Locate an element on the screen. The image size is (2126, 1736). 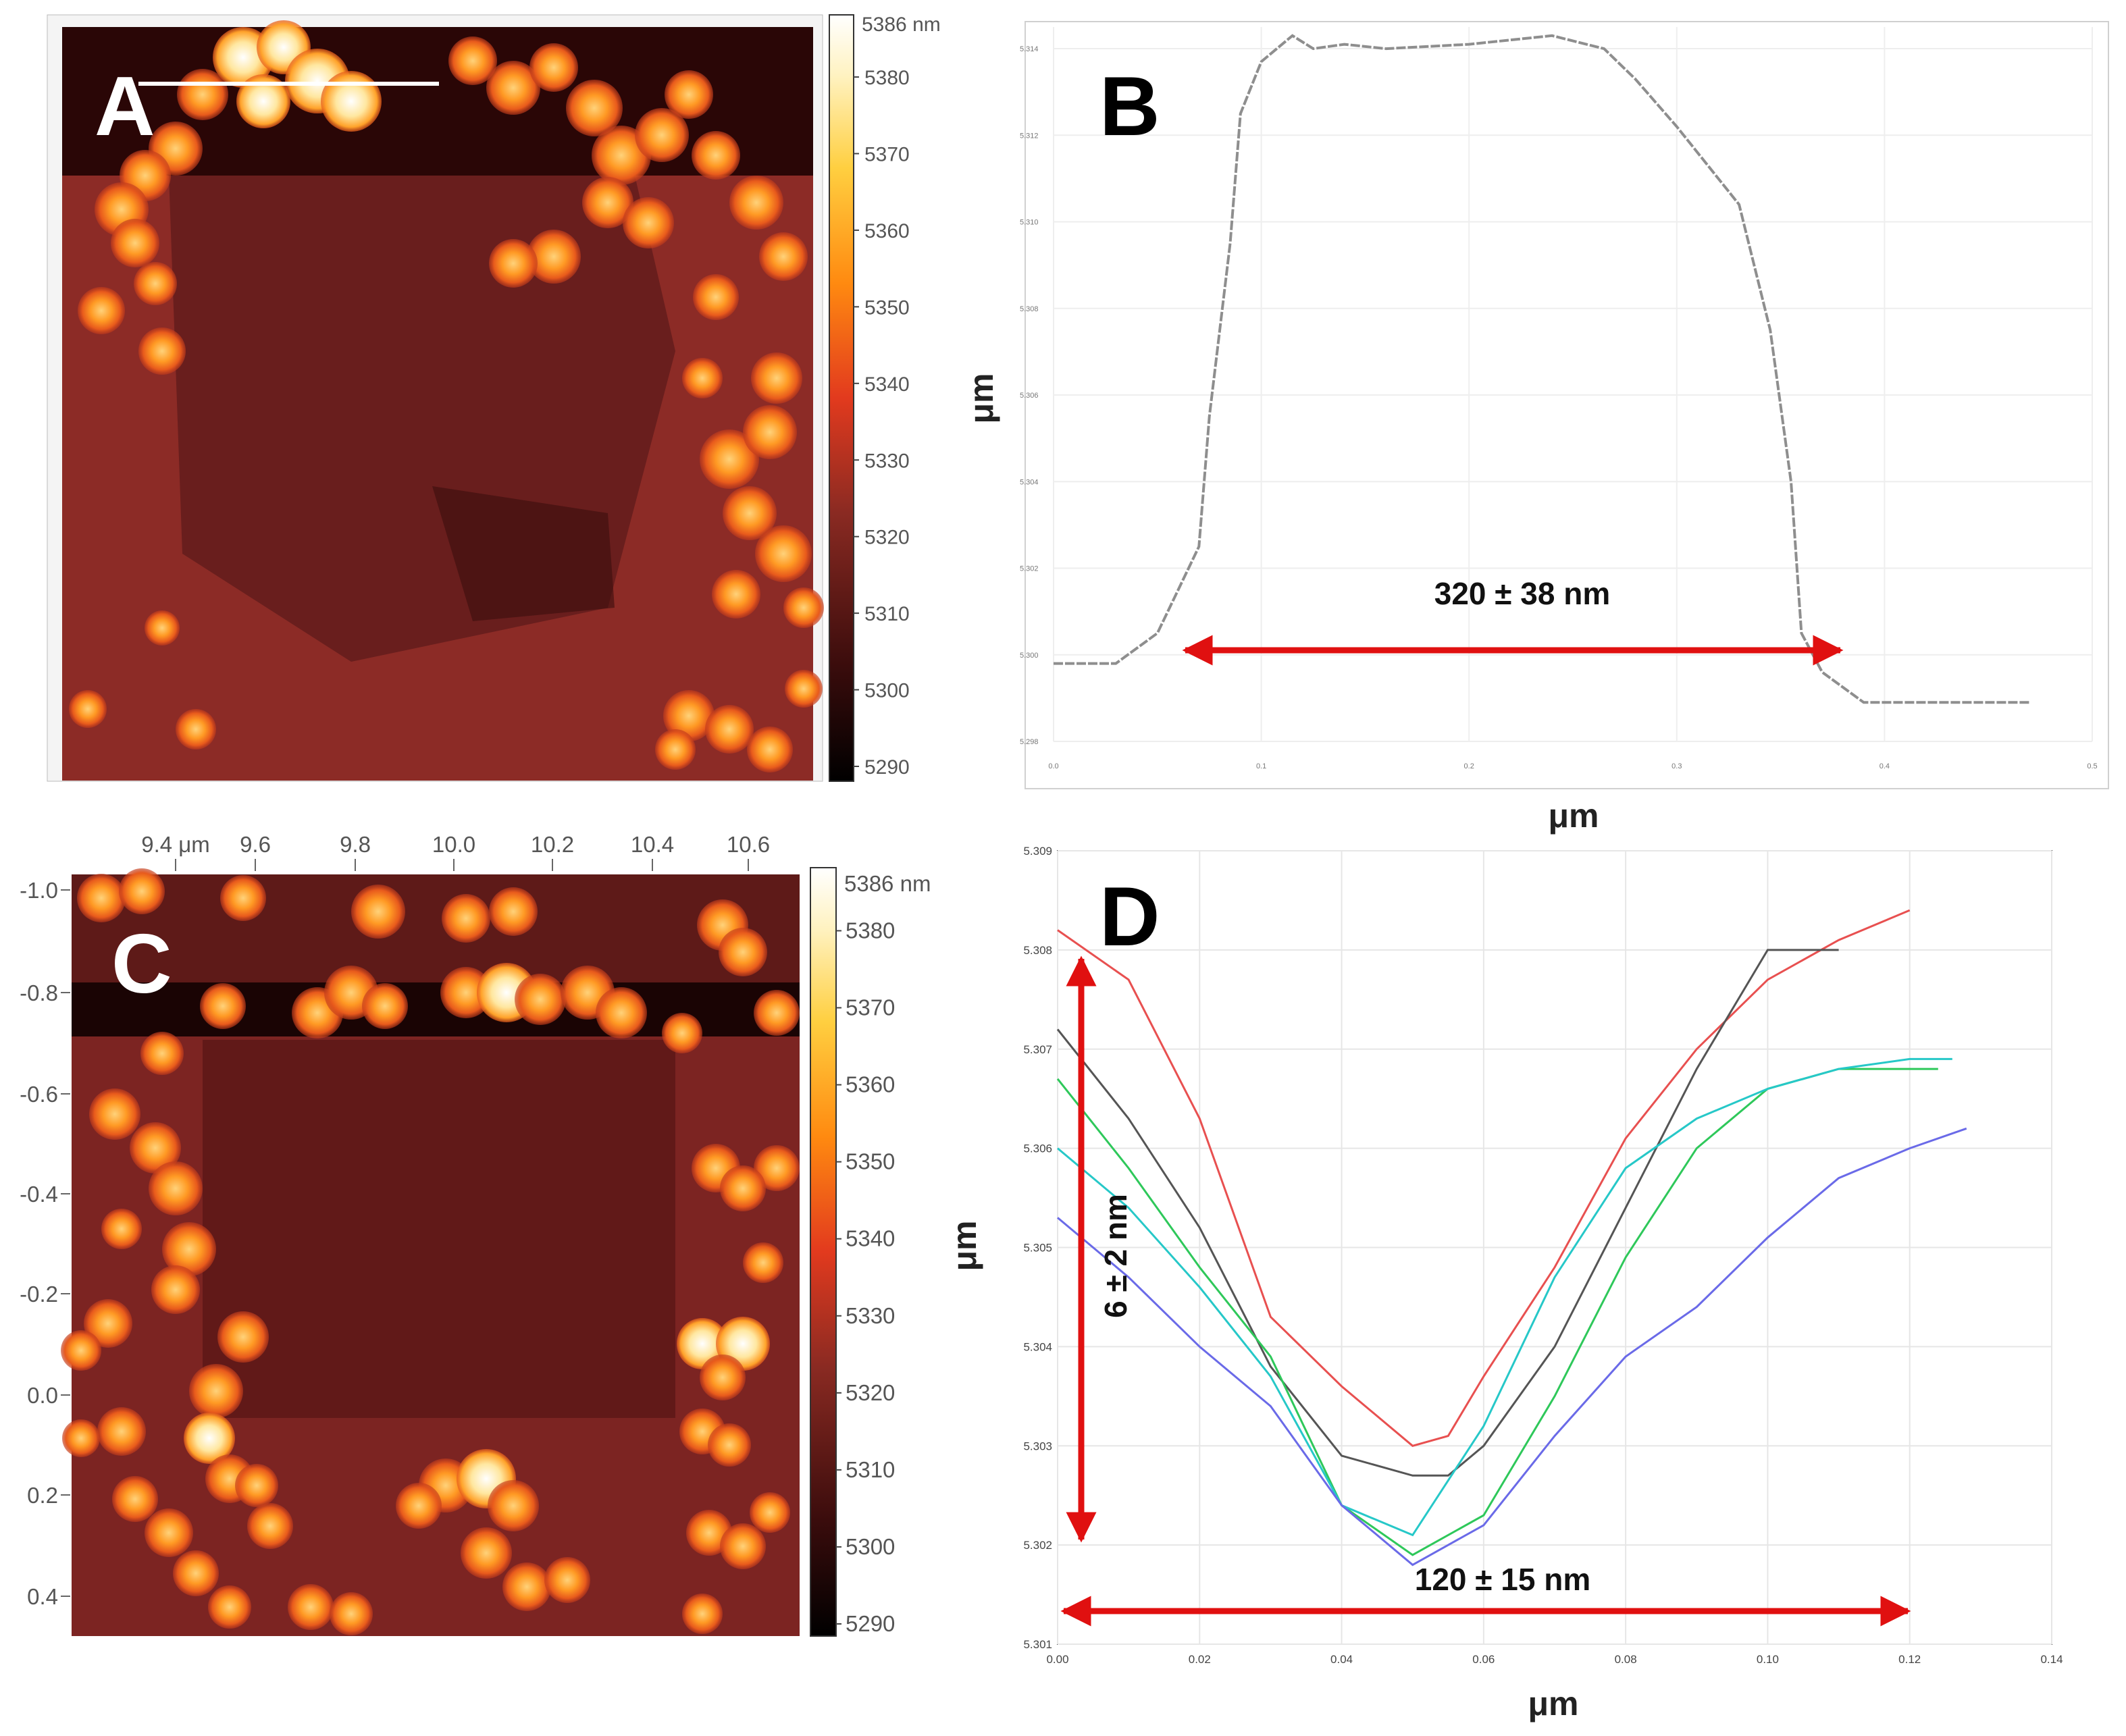
panel-b-width-label: 320 ± 38 nm is located at coordinates (1522, 593).